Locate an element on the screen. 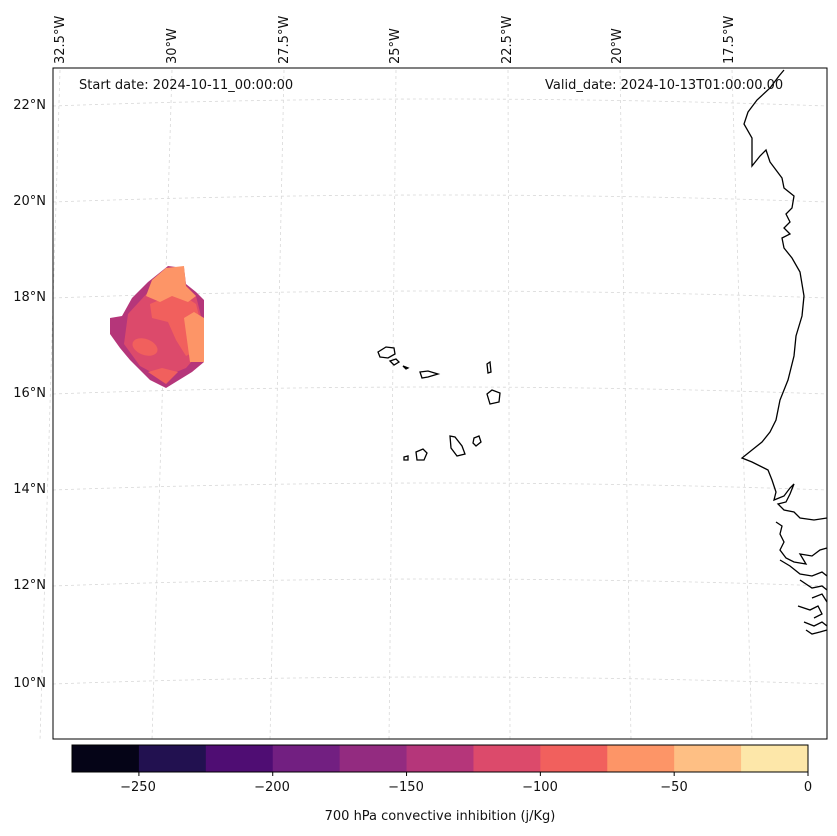 The width and height of the screenshot is (837, 836). island-brava is located at coordinates (406, 458).